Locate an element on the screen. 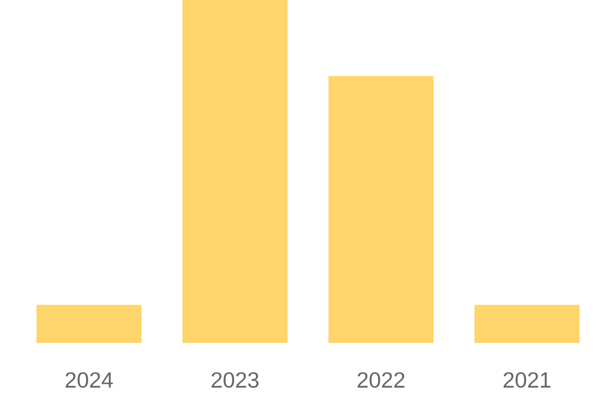  x-tick-label: 2024 is located at coordinates (89, 380).